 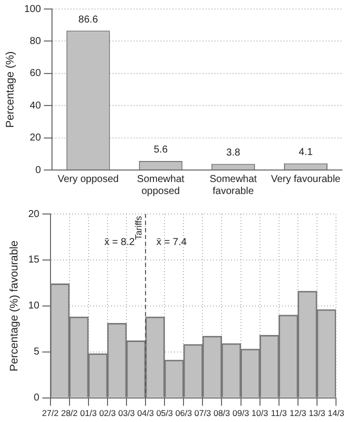 I want to click on x-tick-label: 12/3, so click(x=298, y=413).